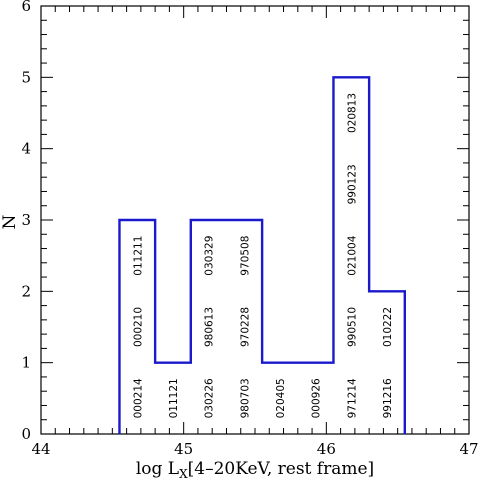  I want to click on y-tick-label: 1, so click(26, 363).